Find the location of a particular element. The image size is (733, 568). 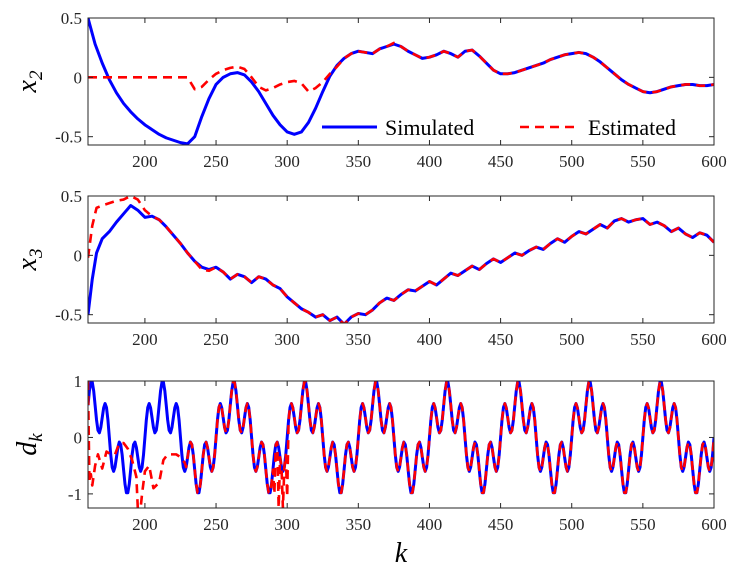

y-axis-label: x2 is located at coordinates (29, 81).